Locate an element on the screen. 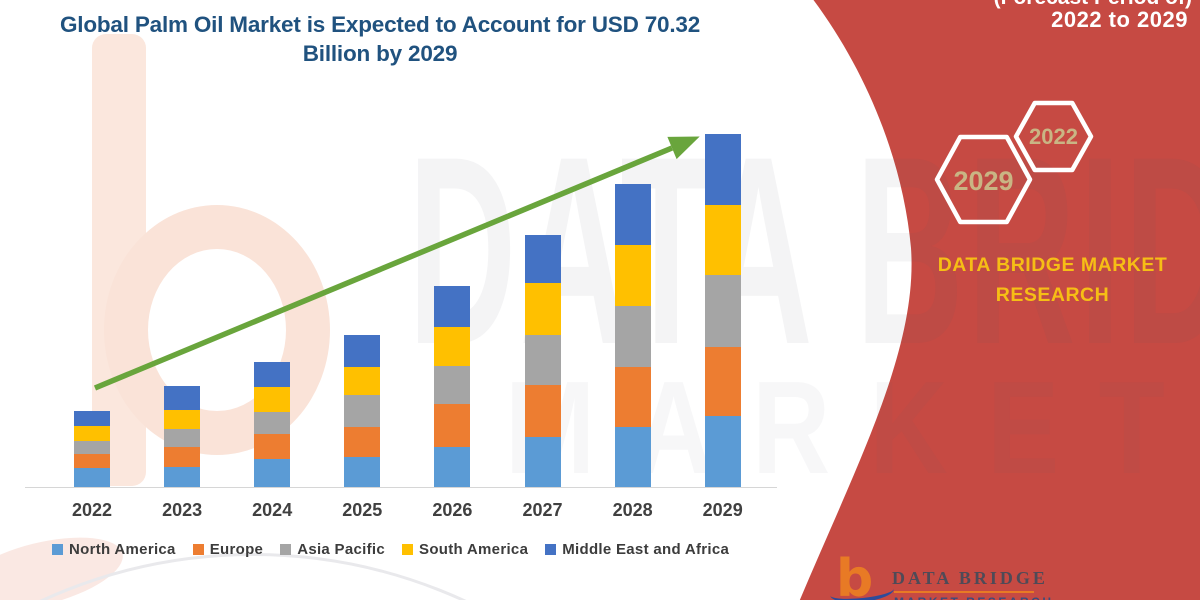 Image resolution: width=1200 pixels, height=600 pixels. bar-2027-segment-south-america is located at coordinates (542, 309).